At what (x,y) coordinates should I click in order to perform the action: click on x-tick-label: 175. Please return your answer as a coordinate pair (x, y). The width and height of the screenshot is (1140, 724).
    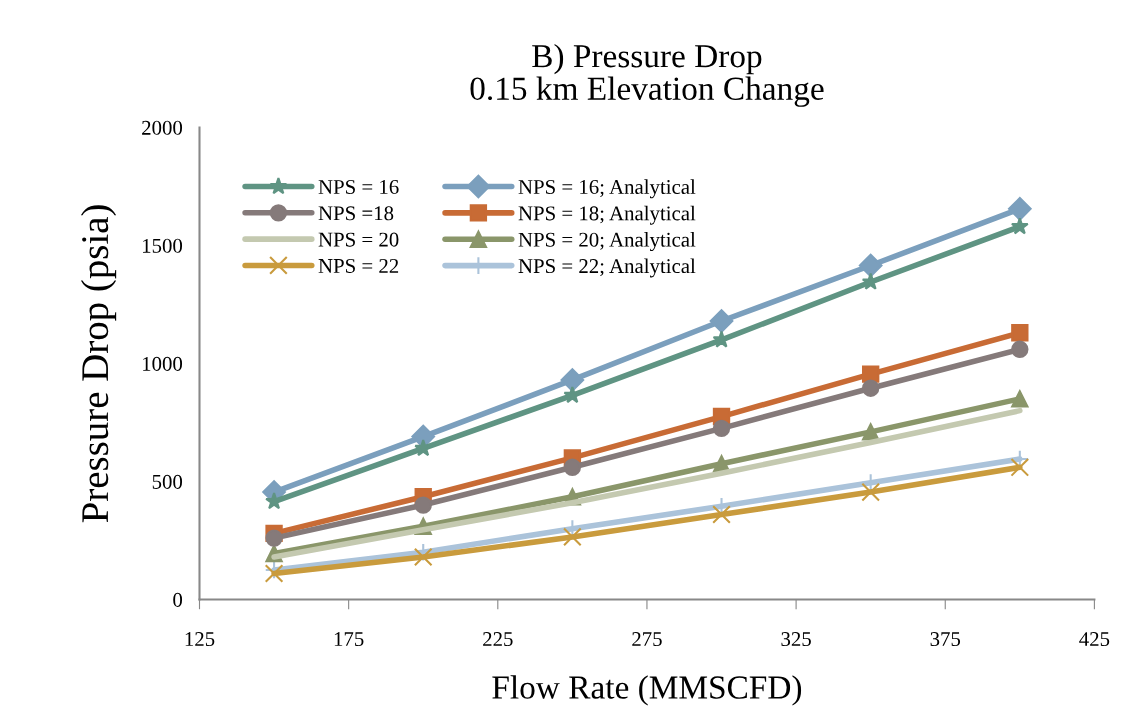
    Looking at the image, I should click on (349, 639).